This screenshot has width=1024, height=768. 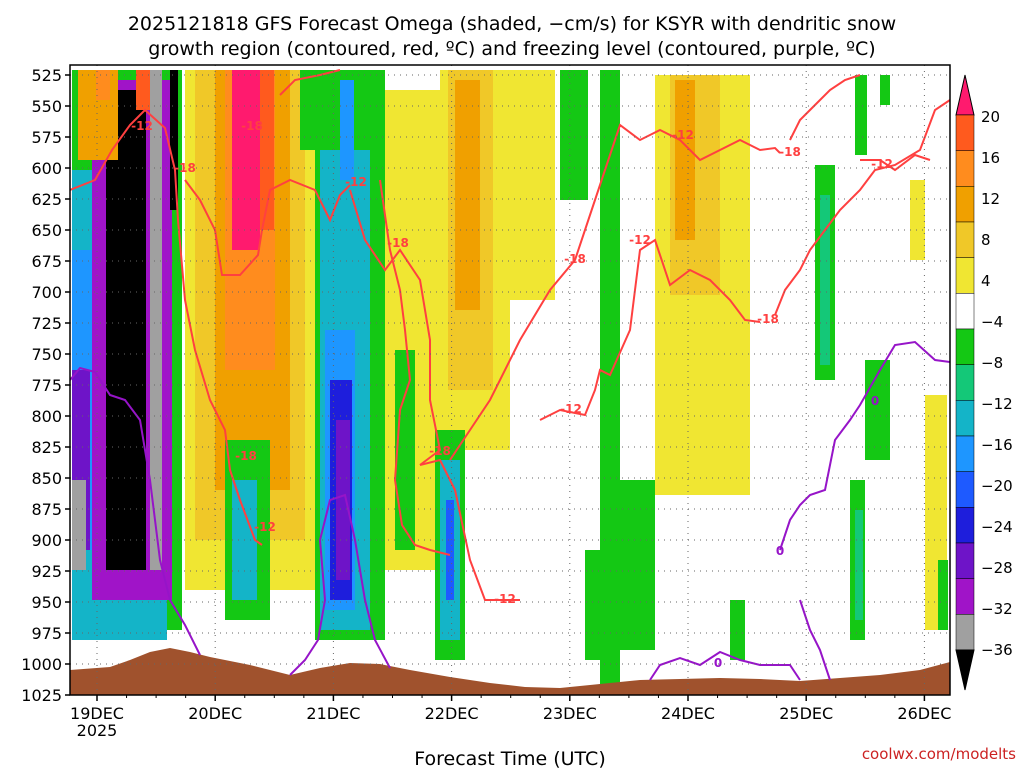 I want to click on y-tick-label: 800, so click(x=46, y=416).